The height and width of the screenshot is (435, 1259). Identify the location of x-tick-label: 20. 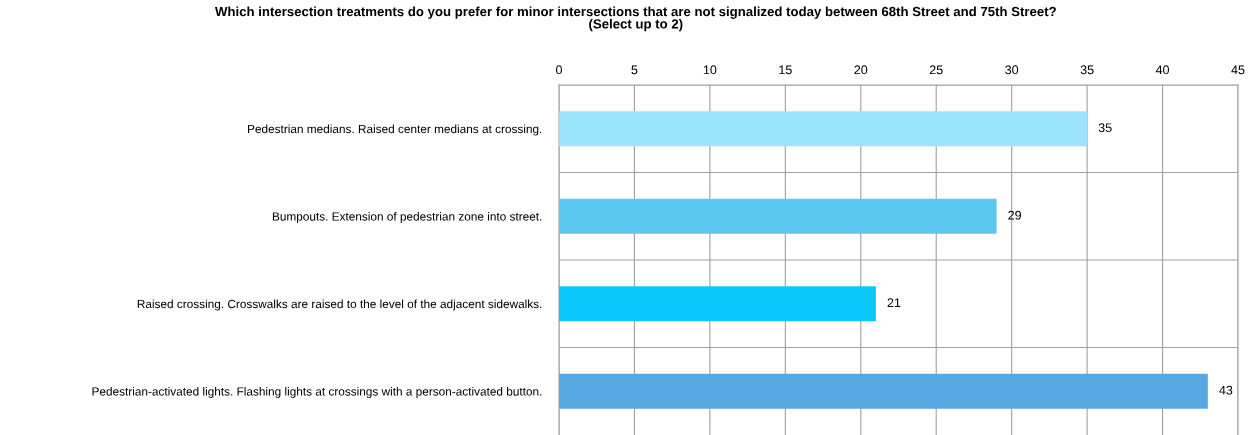
(861, 70).